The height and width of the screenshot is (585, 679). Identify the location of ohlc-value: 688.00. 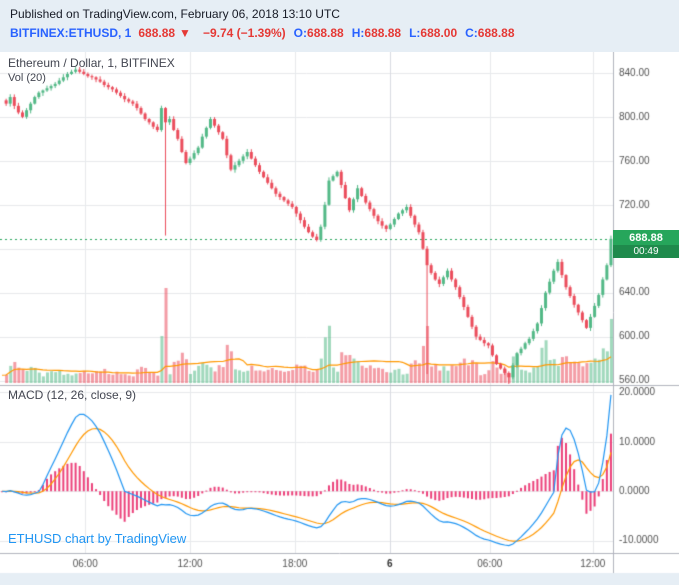
(439, 33).